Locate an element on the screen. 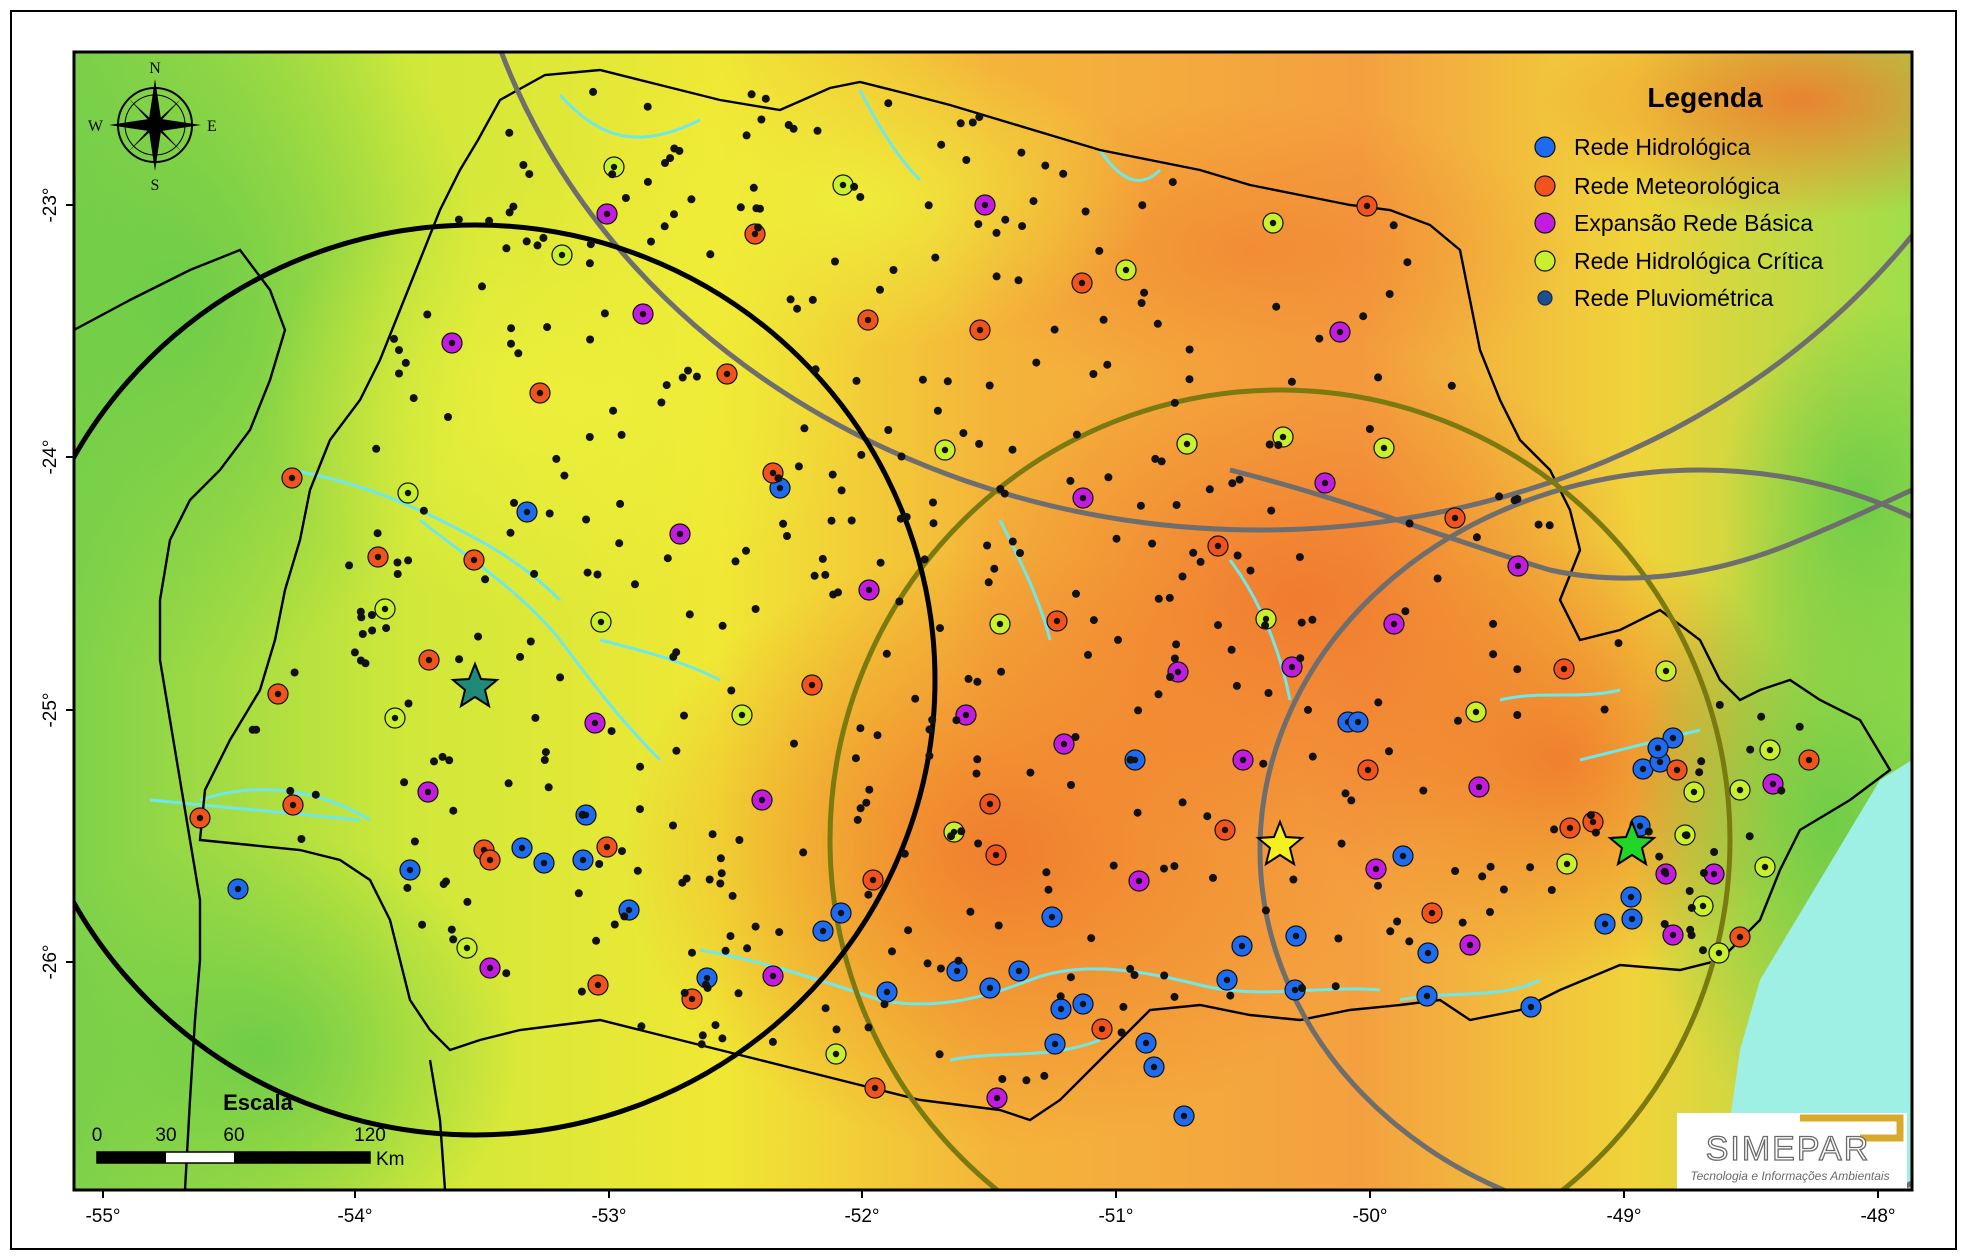  argentina-border is located at coordinates (192, 1014).